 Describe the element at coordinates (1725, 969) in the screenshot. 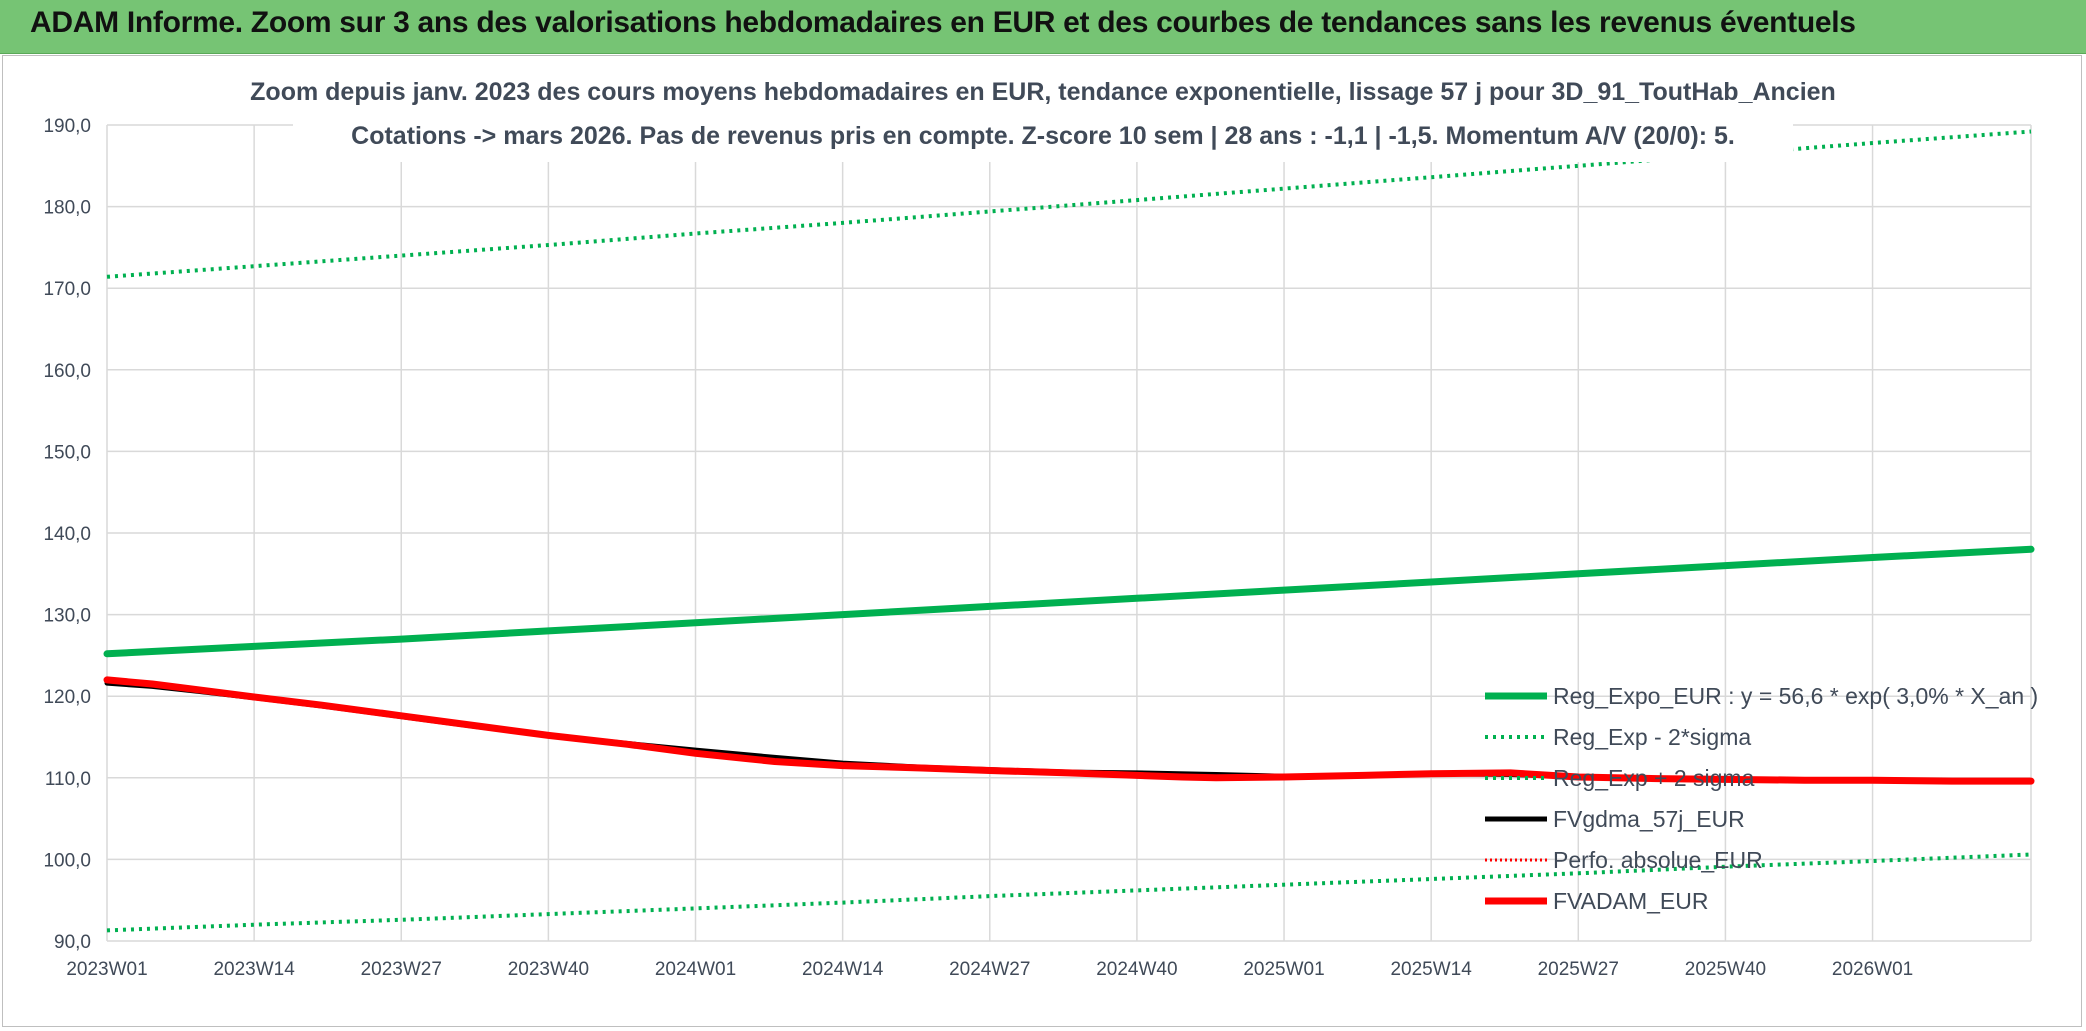

I see `x-tick-label: 2025W40` at that location.